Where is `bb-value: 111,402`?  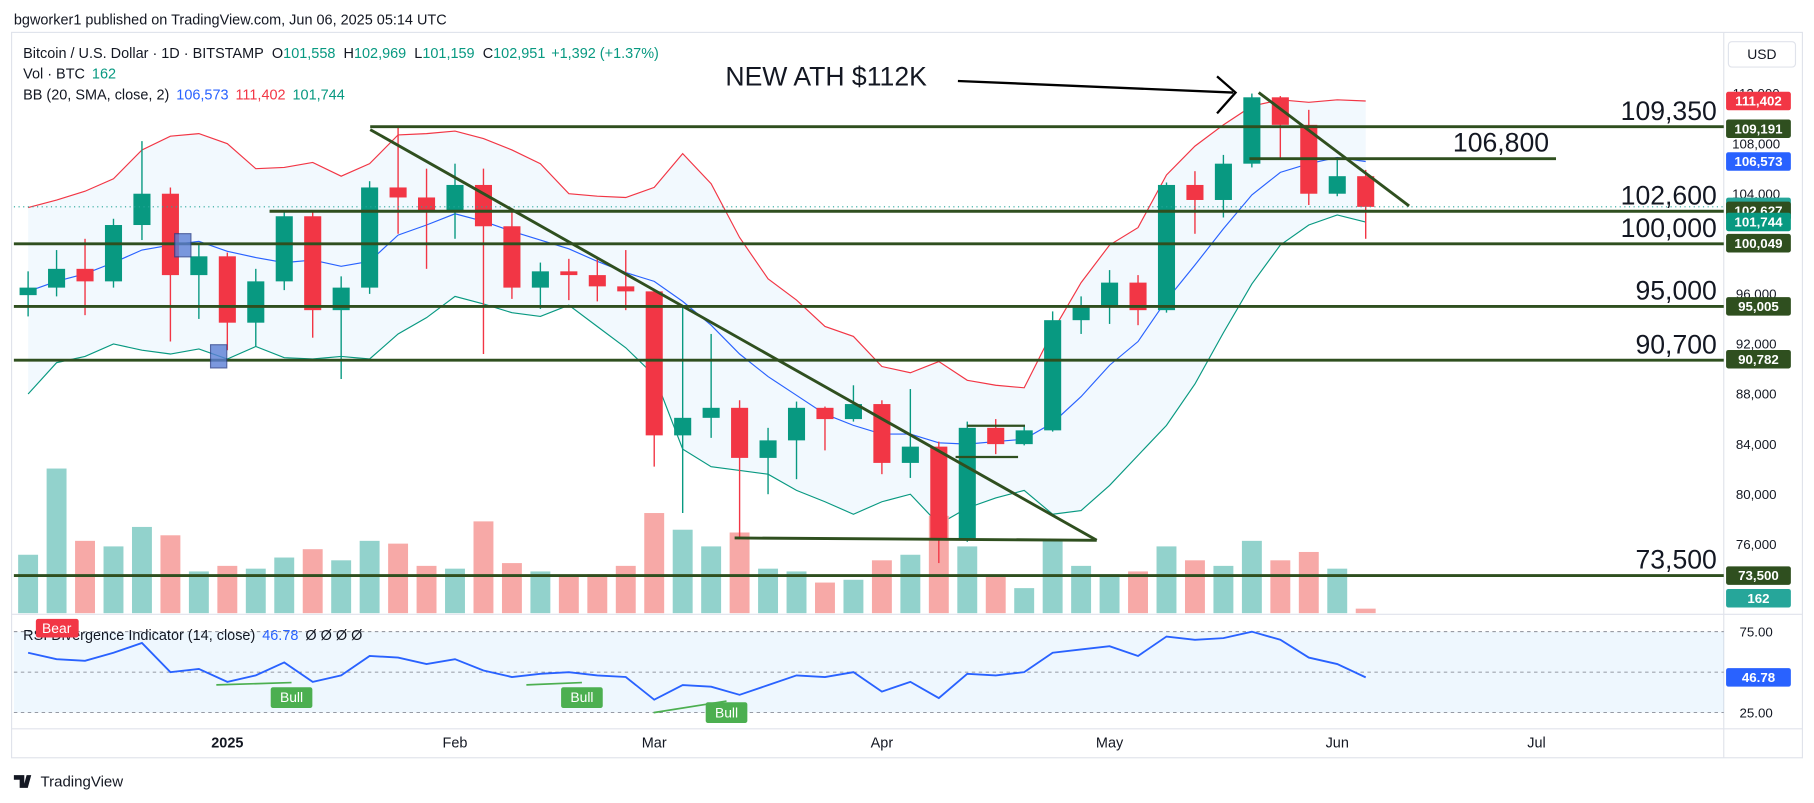 bb-value: 111,402 is located at coordinates (260, 95).